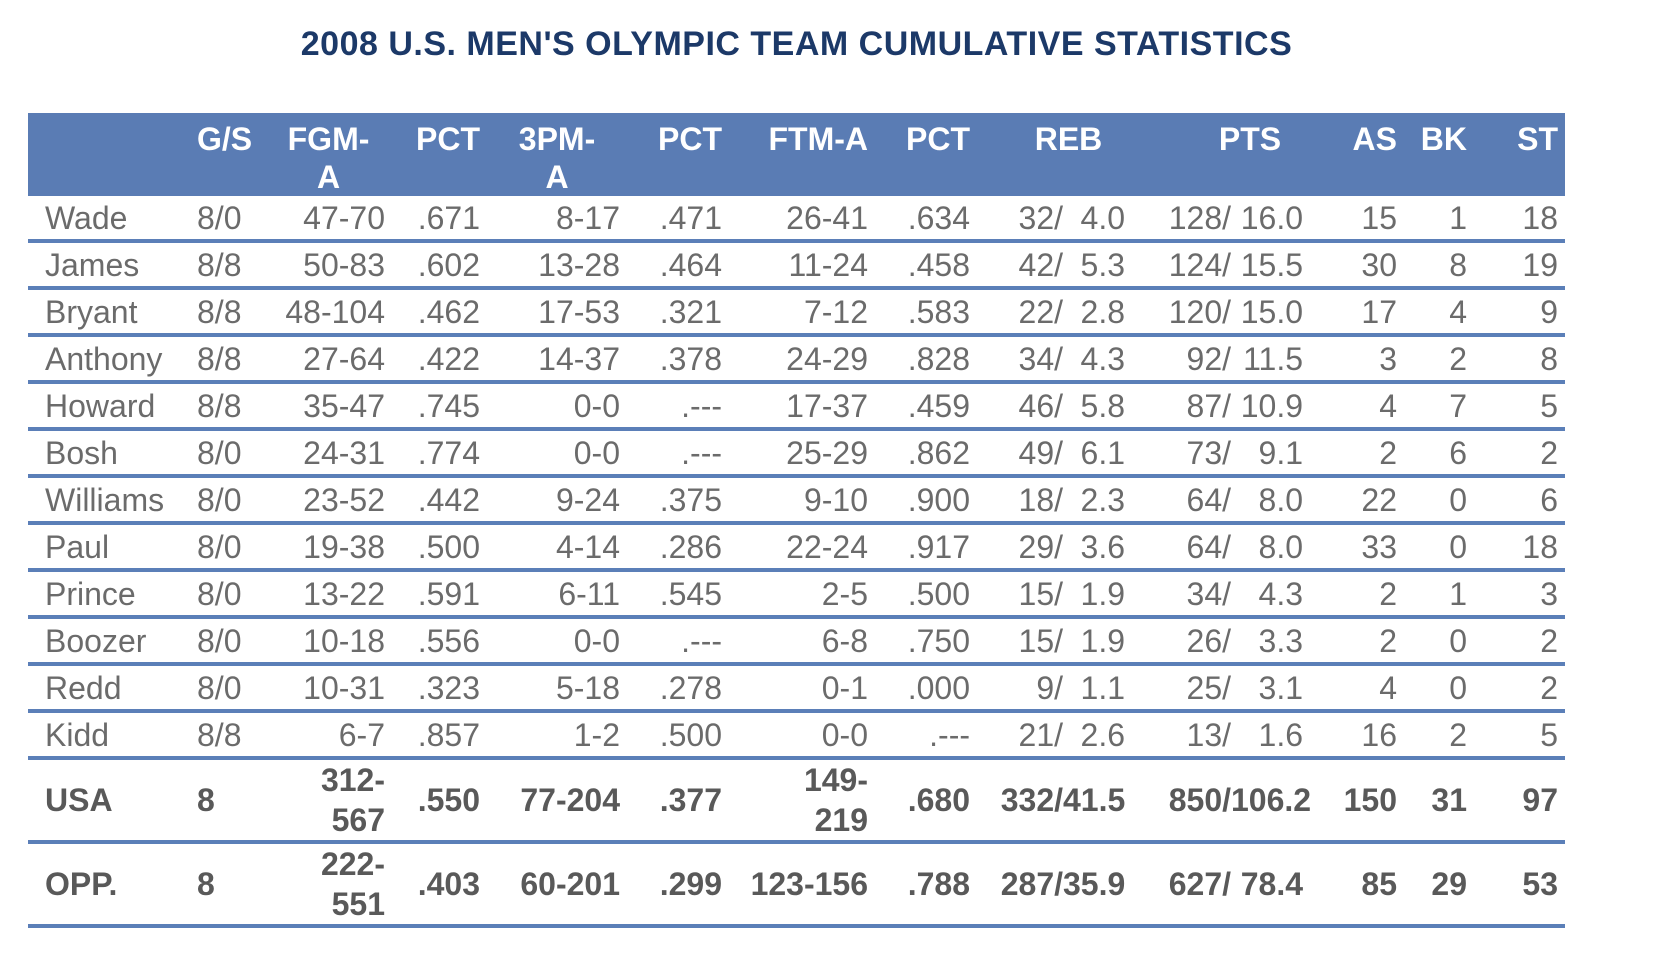 The width and height of the screenshot is (1670, 962). What do you see at coordinates (328, 500) in the screenshot?
I see `cell-fgma: 23-52` at bounding box center [328, 500].